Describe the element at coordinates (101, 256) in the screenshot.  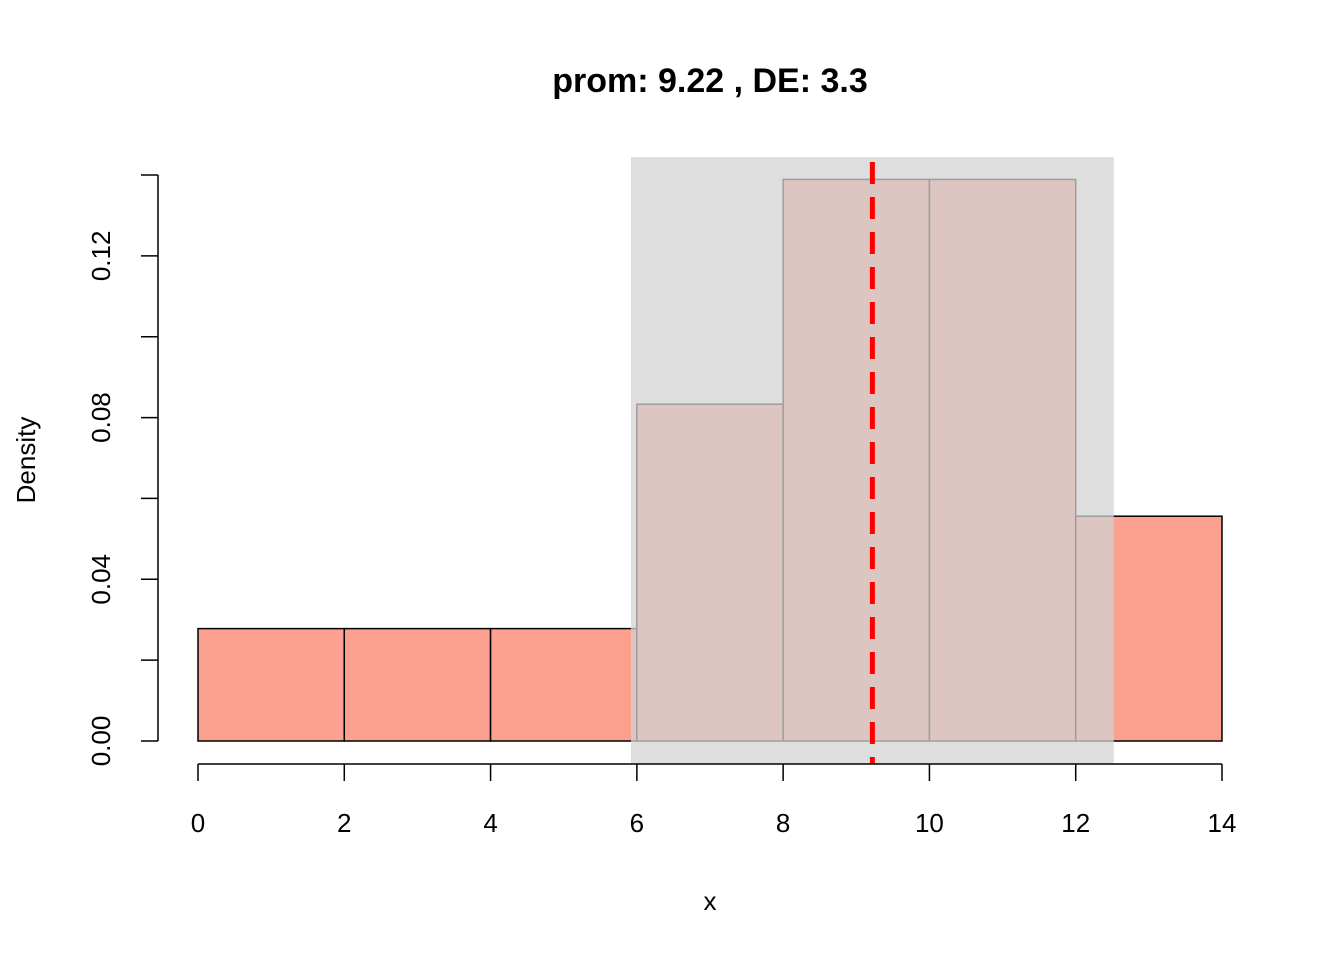
I see `y-tick-label: 0.12` at that location.